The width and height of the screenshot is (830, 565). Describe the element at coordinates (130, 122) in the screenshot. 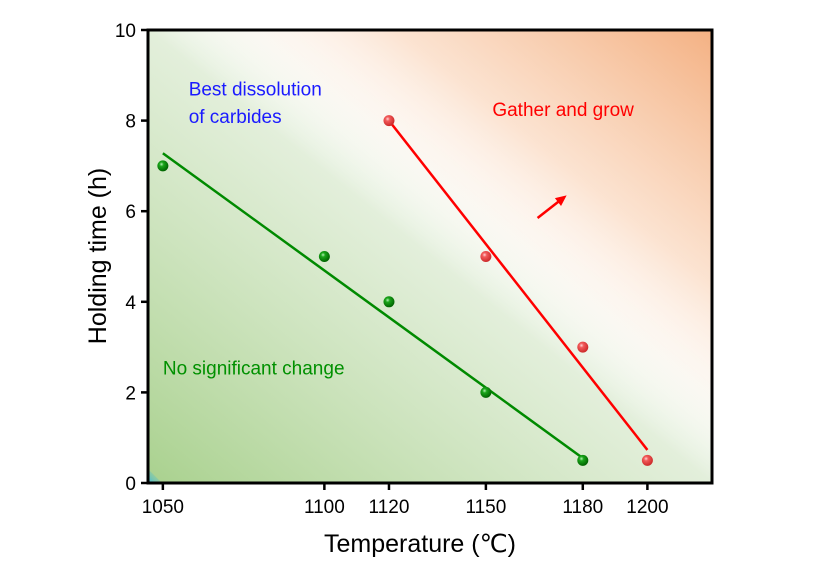

I see `y-tick-label: 8` at that location.